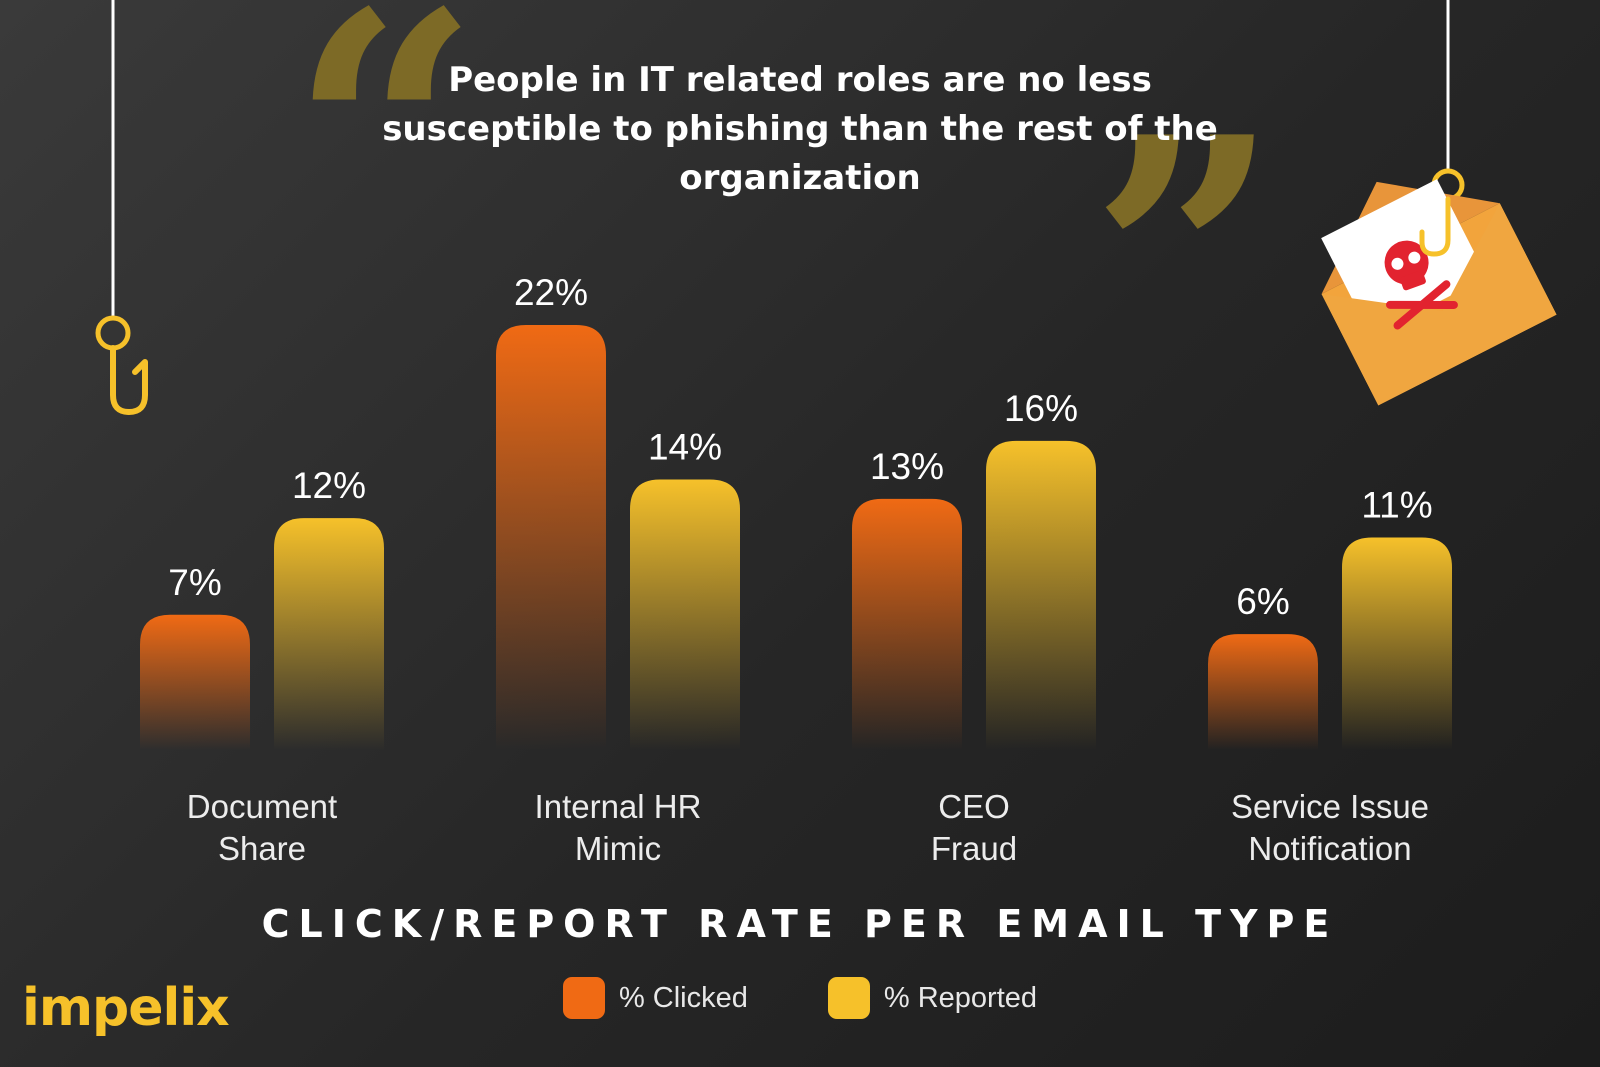 This screenshot has width=1600, height=1067. Describe the element at coordinates (960, 997) in the screenshot. I see `legend-label-reported: % Reported` at that location.